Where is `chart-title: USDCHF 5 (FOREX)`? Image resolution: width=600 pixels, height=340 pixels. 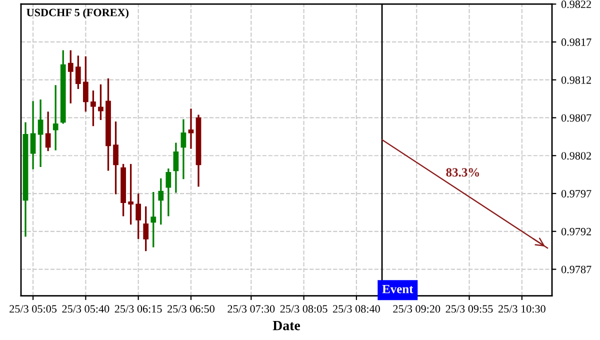 chart-title: USDCHF 5 (FOREX) is located at coordinates (77, 13).